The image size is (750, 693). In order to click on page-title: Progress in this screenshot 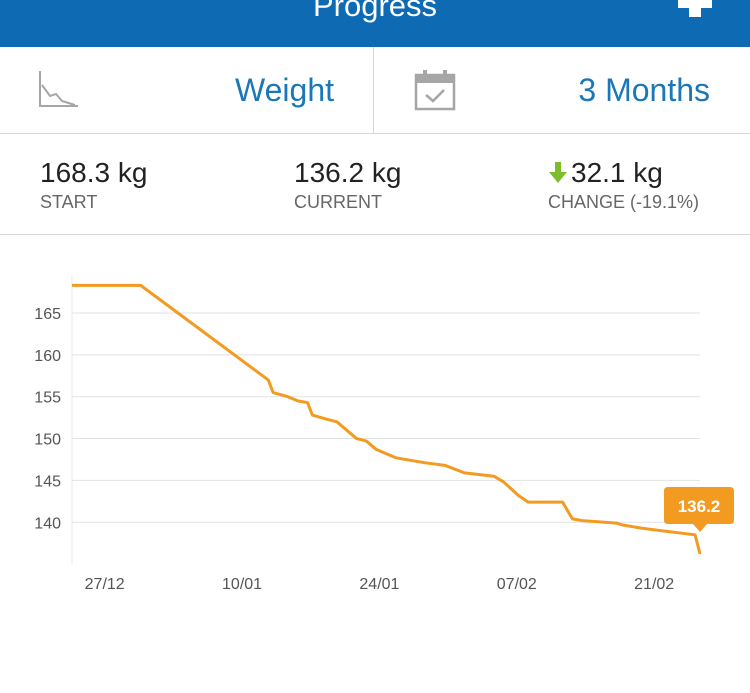, I will do `click(375, 11)`.